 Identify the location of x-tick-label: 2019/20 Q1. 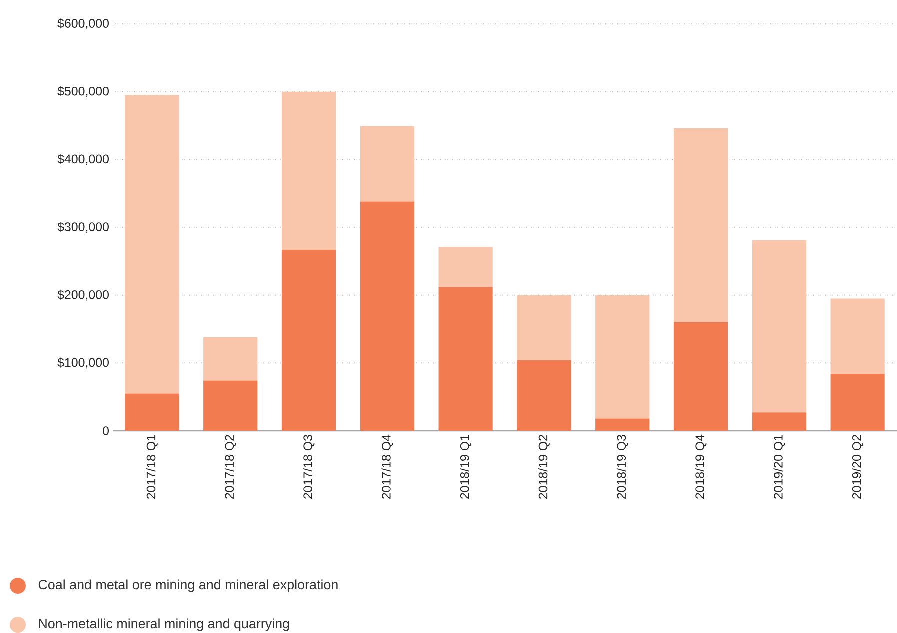
(780, 467).